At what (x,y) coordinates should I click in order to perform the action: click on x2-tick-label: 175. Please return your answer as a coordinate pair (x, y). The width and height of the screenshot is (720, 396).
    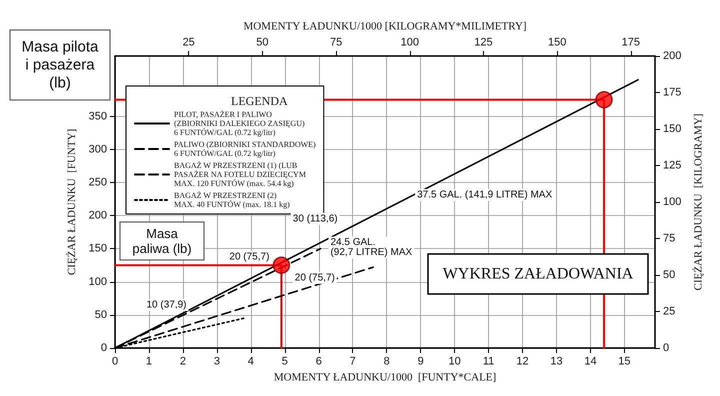
    Looking at the image, I should click on (631, 42).